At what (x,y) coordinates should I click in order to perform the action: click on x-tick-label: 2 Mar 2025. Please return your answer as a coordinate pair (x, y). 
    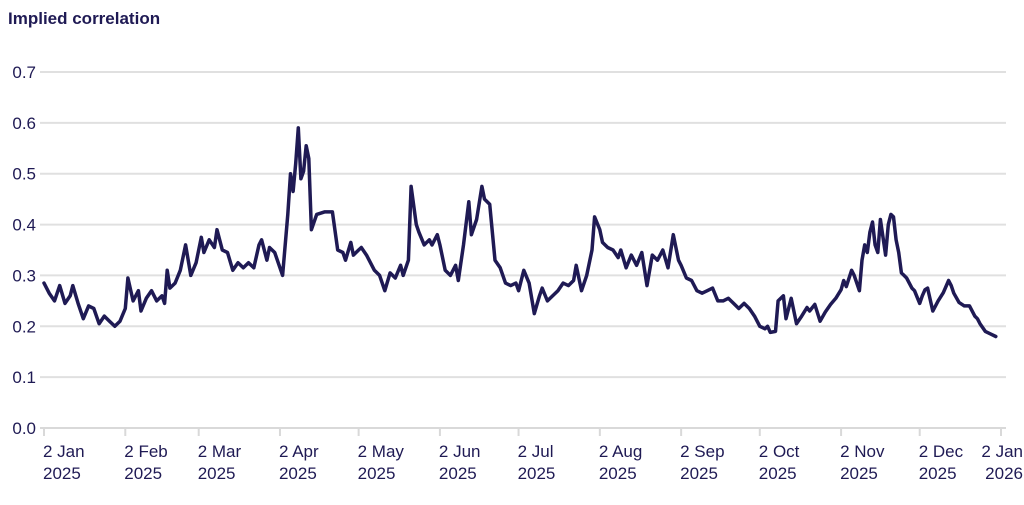
    Looking at the image, I should click on (220, 462).